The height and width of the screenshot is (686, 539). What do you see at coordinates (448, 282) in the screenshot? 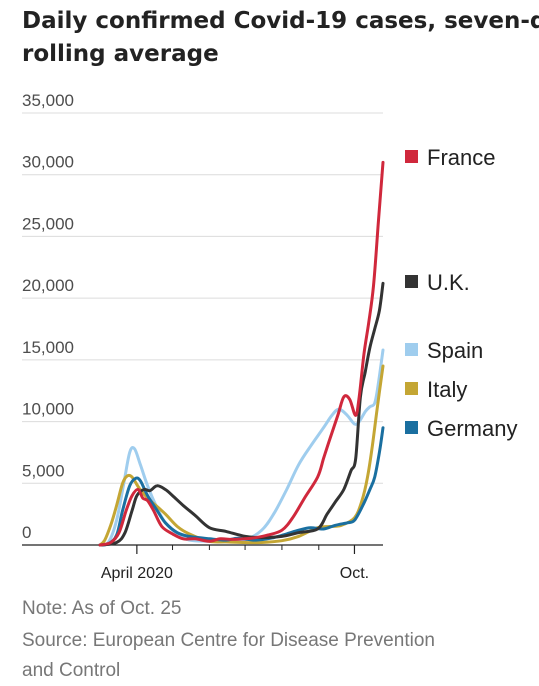
I see `legend-label-uk: U.K.` at bounding box center [448, 282].